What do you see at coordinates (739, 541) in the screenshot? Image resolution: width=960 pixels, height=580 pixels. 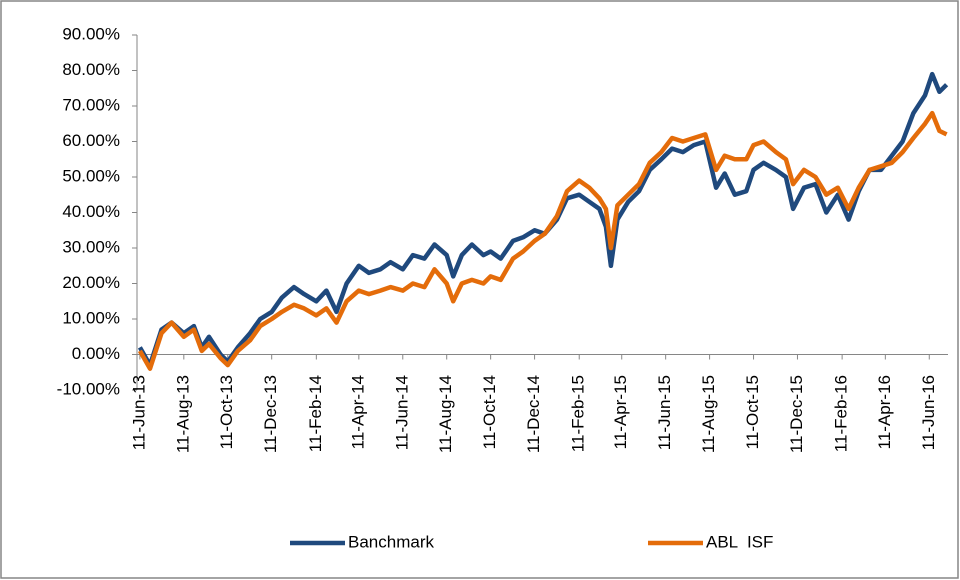 I see `legend-label: ABL ISF` at bounding box center [739, 541].